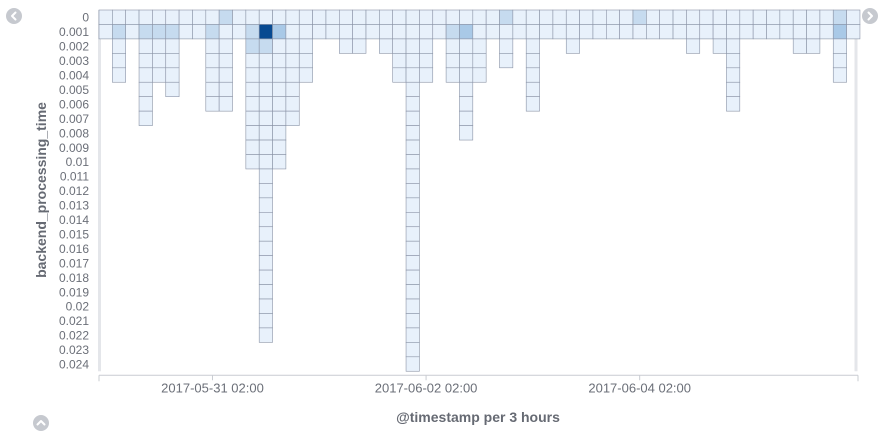 This screenshot has height=434, width=882. Describe the element at coordinates (870, 16) in the screenshot. I see `next-arrow-button` at that location.